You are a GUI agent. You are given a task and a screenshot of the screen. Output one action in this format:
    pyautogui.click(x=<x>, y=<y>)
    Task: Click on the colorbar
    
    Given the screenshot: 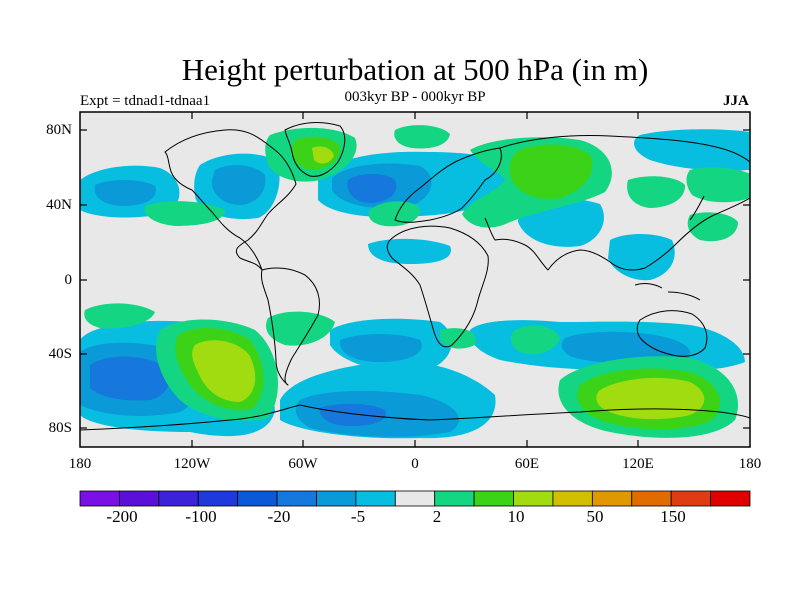 What is the action you would take?
    pyautogui.click(x=415, y=498)
    